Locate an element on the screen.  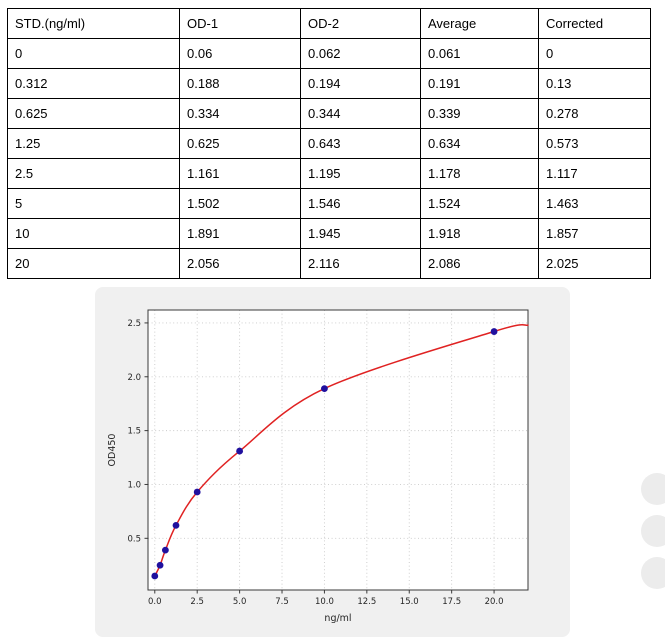
table-cell: 2.025 is located at coordinates (594, 263).